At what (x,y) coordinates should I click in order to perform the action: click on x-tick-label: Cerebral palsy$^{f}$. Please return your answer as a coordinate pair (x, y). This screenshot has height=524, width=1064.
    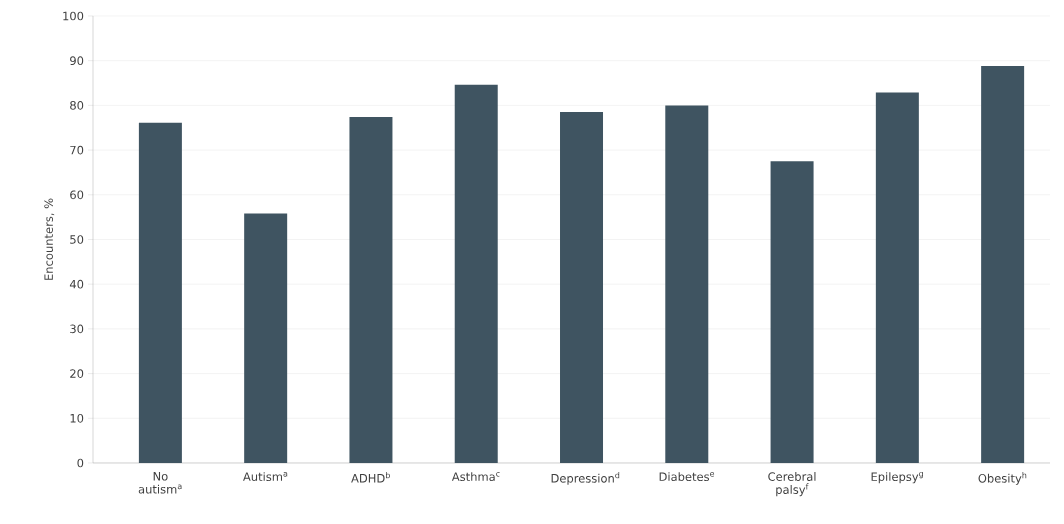
    Looking at the image, I should click on (792, 484).